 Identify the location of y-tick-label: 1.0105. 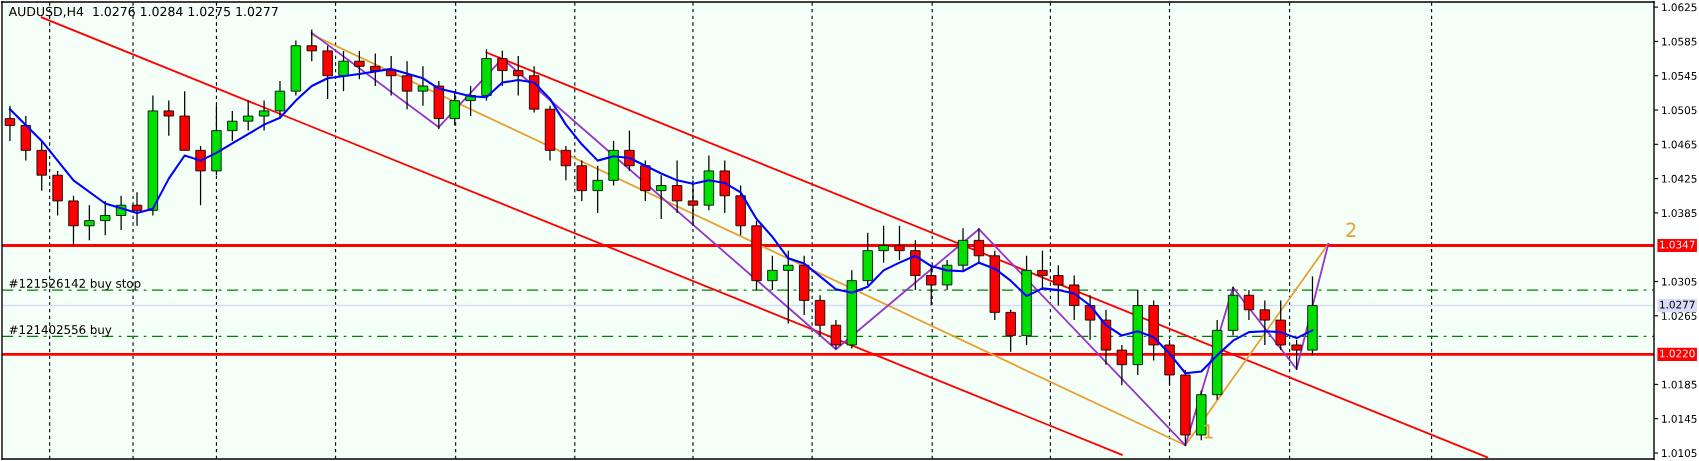
(1679, 453).